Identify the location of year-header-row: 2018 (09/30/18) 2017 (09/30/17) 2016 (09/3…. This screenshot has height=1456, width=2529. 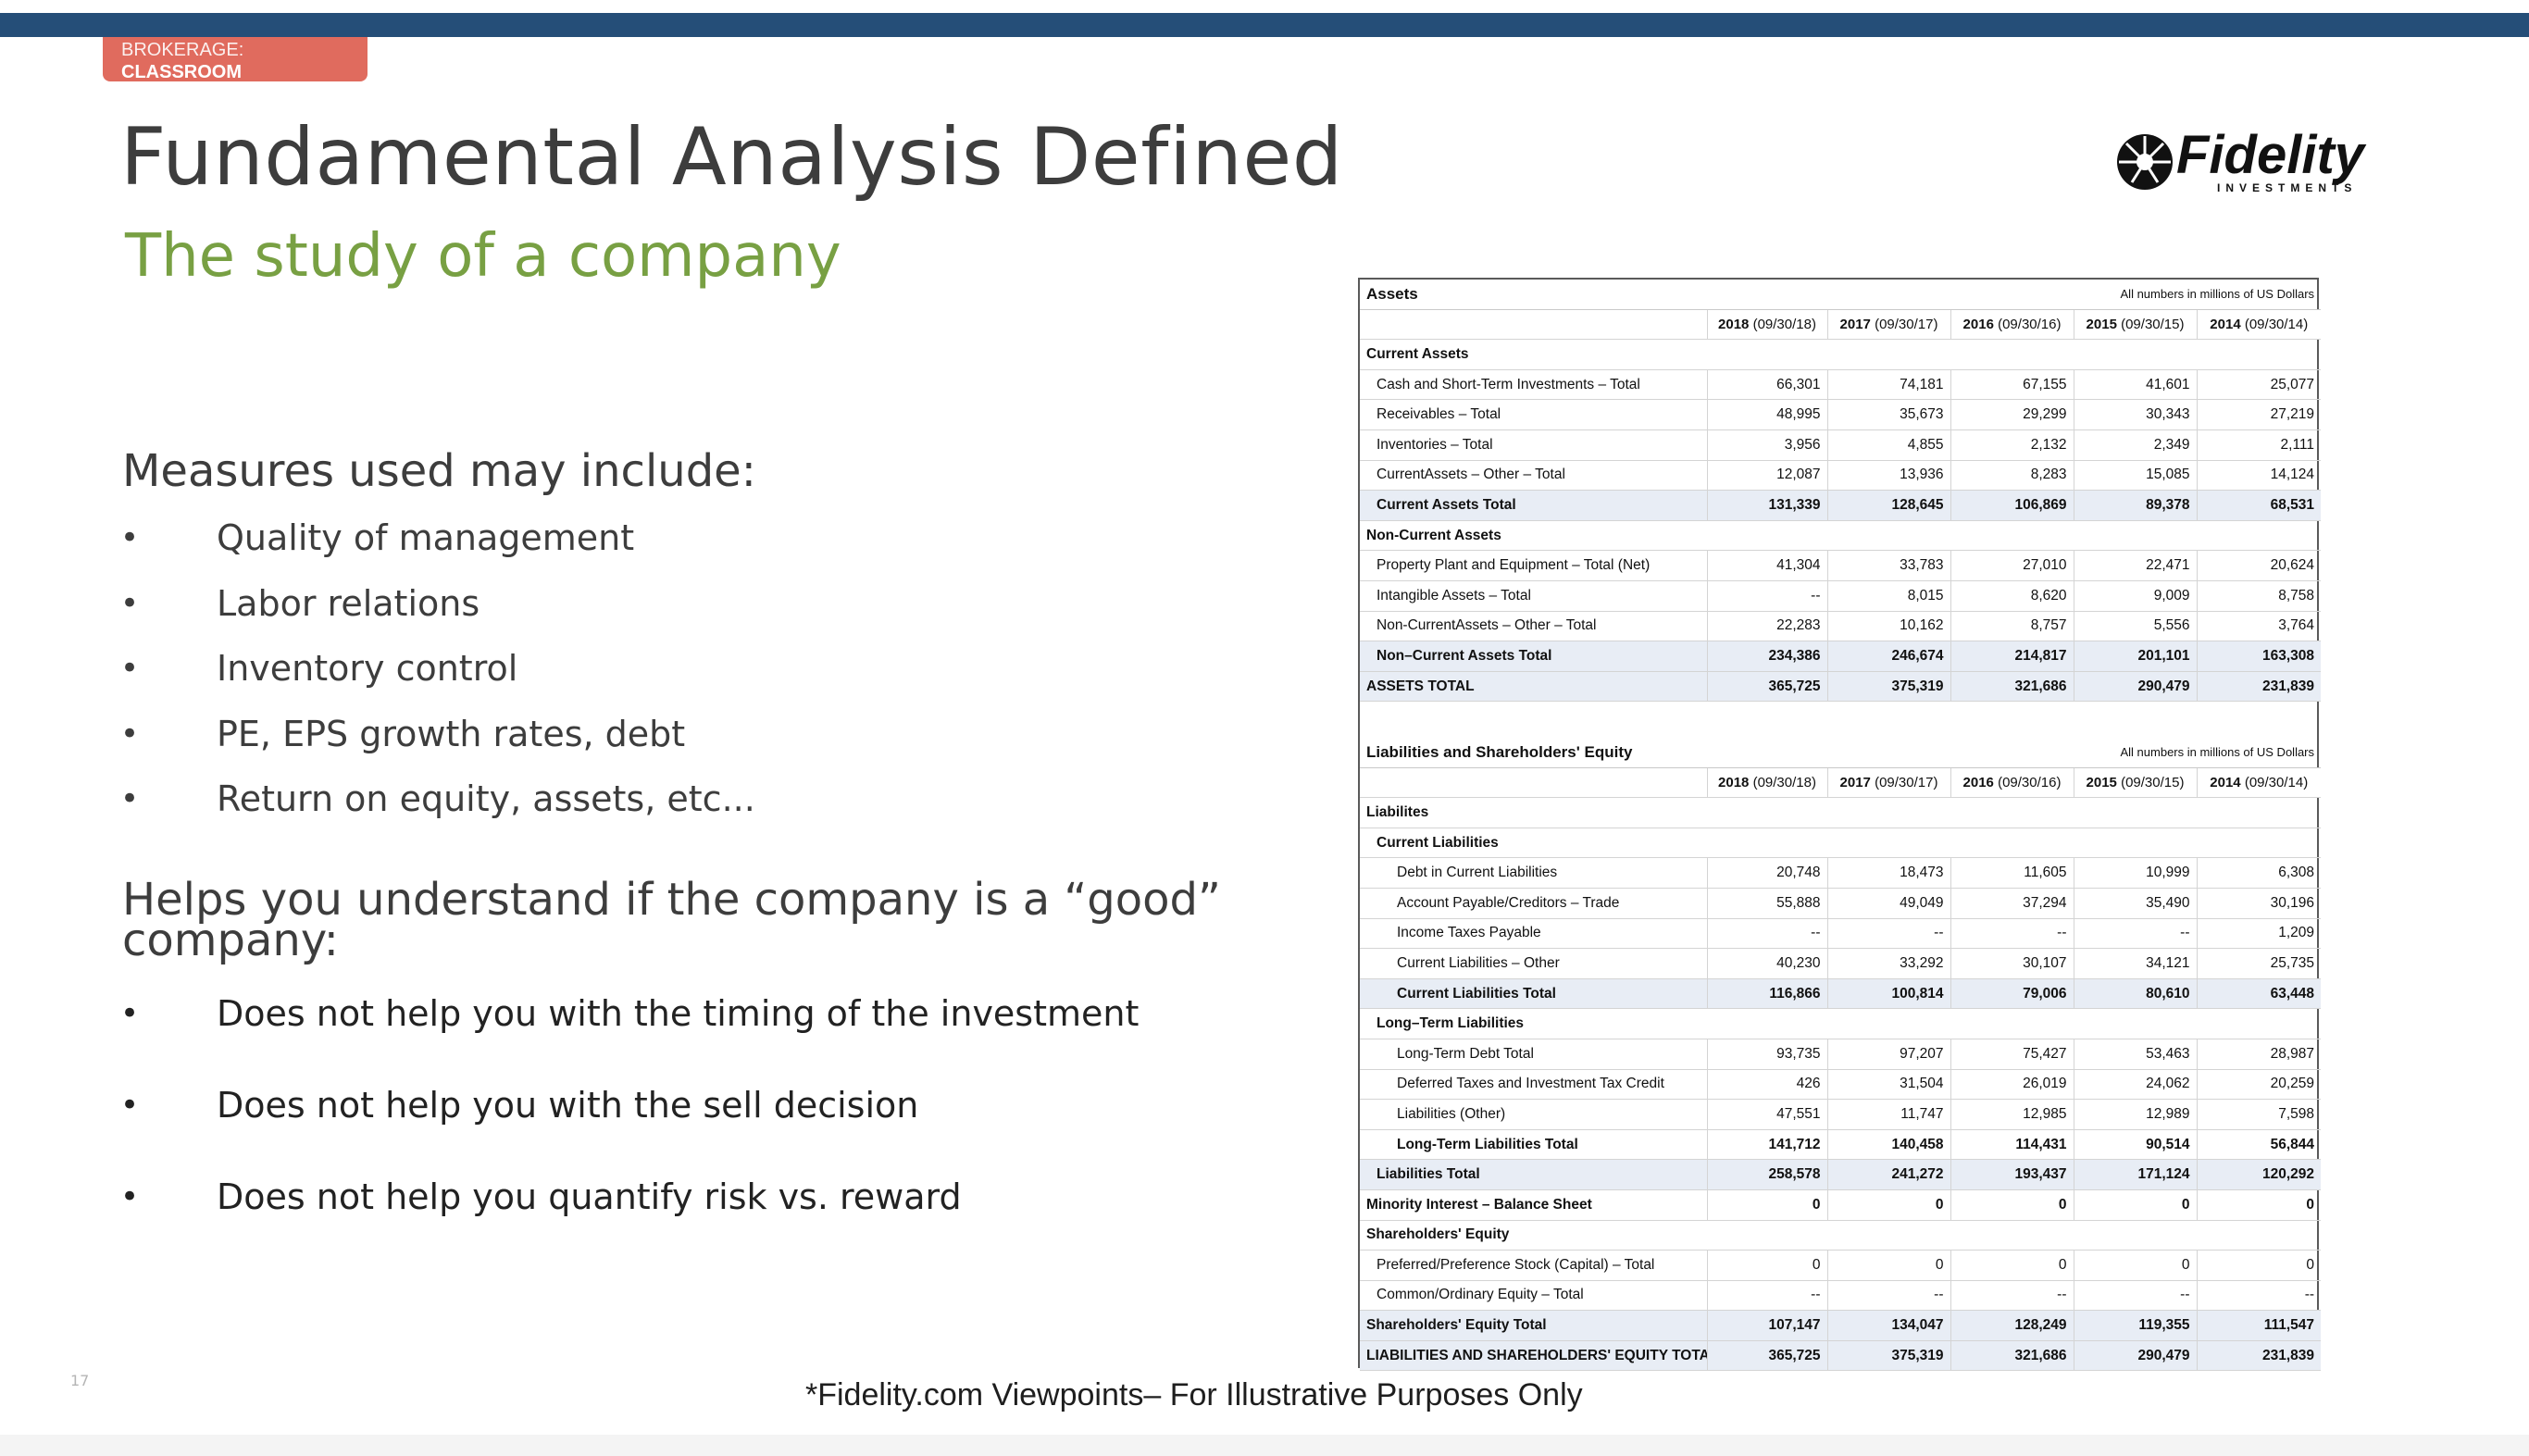
(1841, 783).